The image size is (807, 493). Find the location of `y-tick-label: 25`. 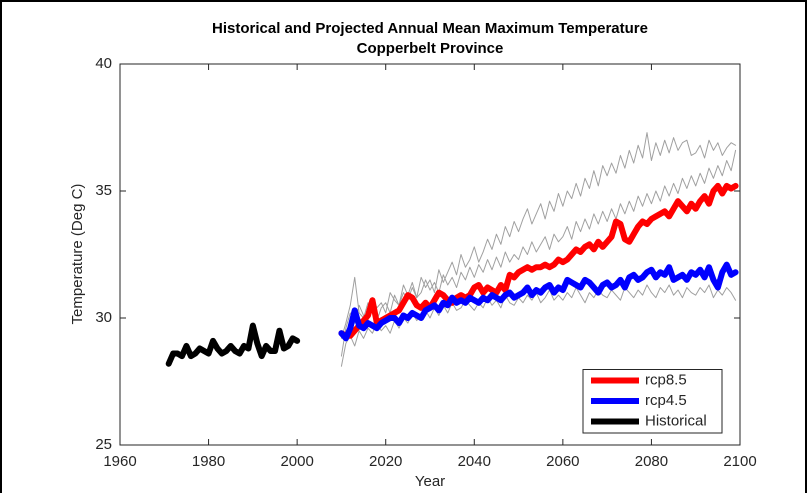

y-tick-label: 25 is located at coordinates (103, 444).